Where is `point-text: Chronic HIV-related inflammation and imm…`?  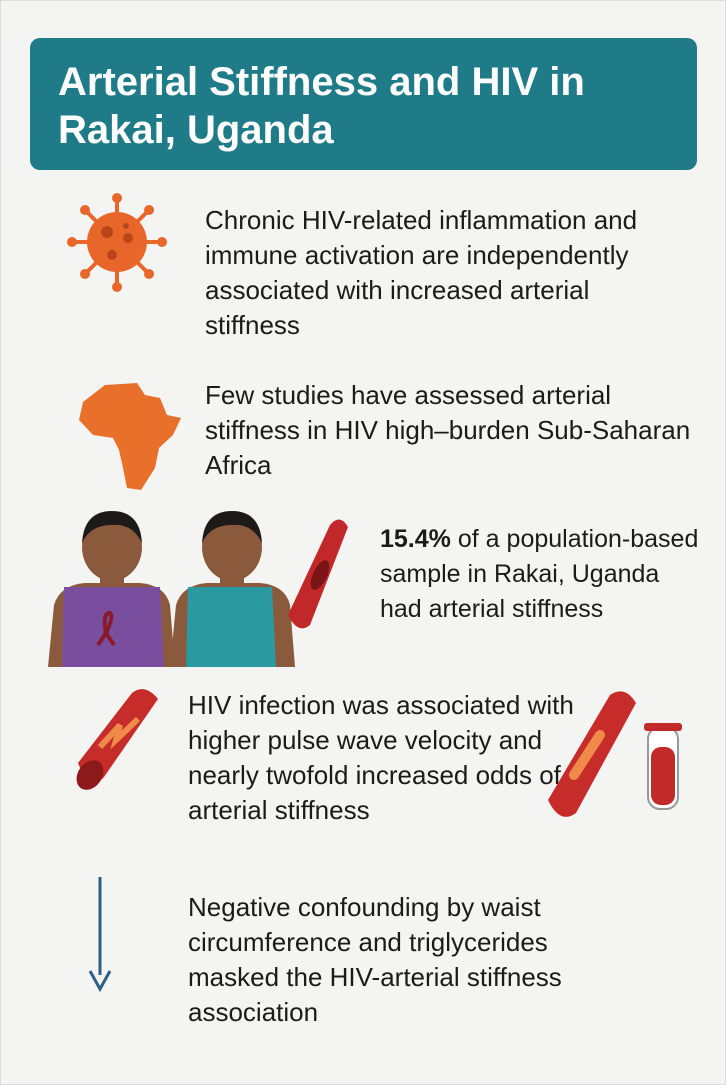
point-text: Chronic HIV-related inflammation and imm… is located at coordinates (421, 272).